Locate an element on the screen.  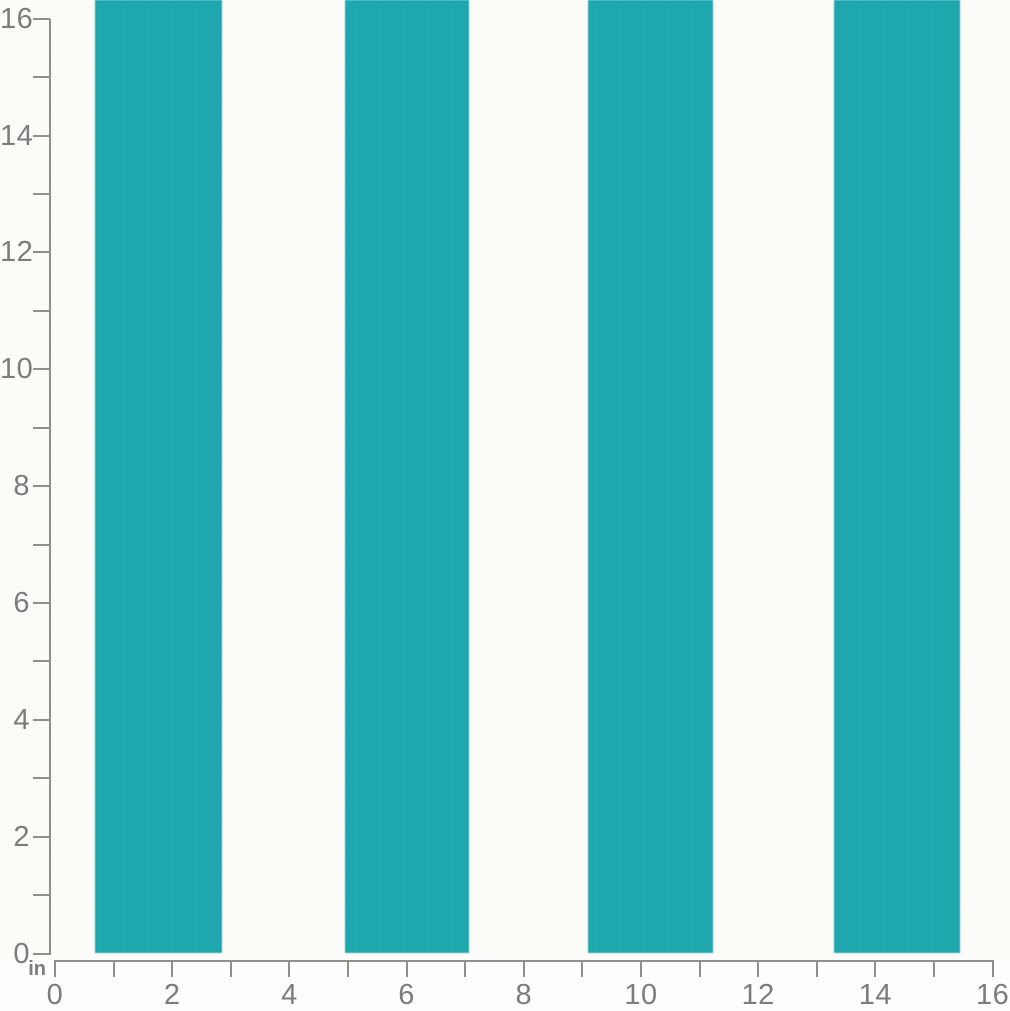
unit-label: in is located at coordinates (37, 969).